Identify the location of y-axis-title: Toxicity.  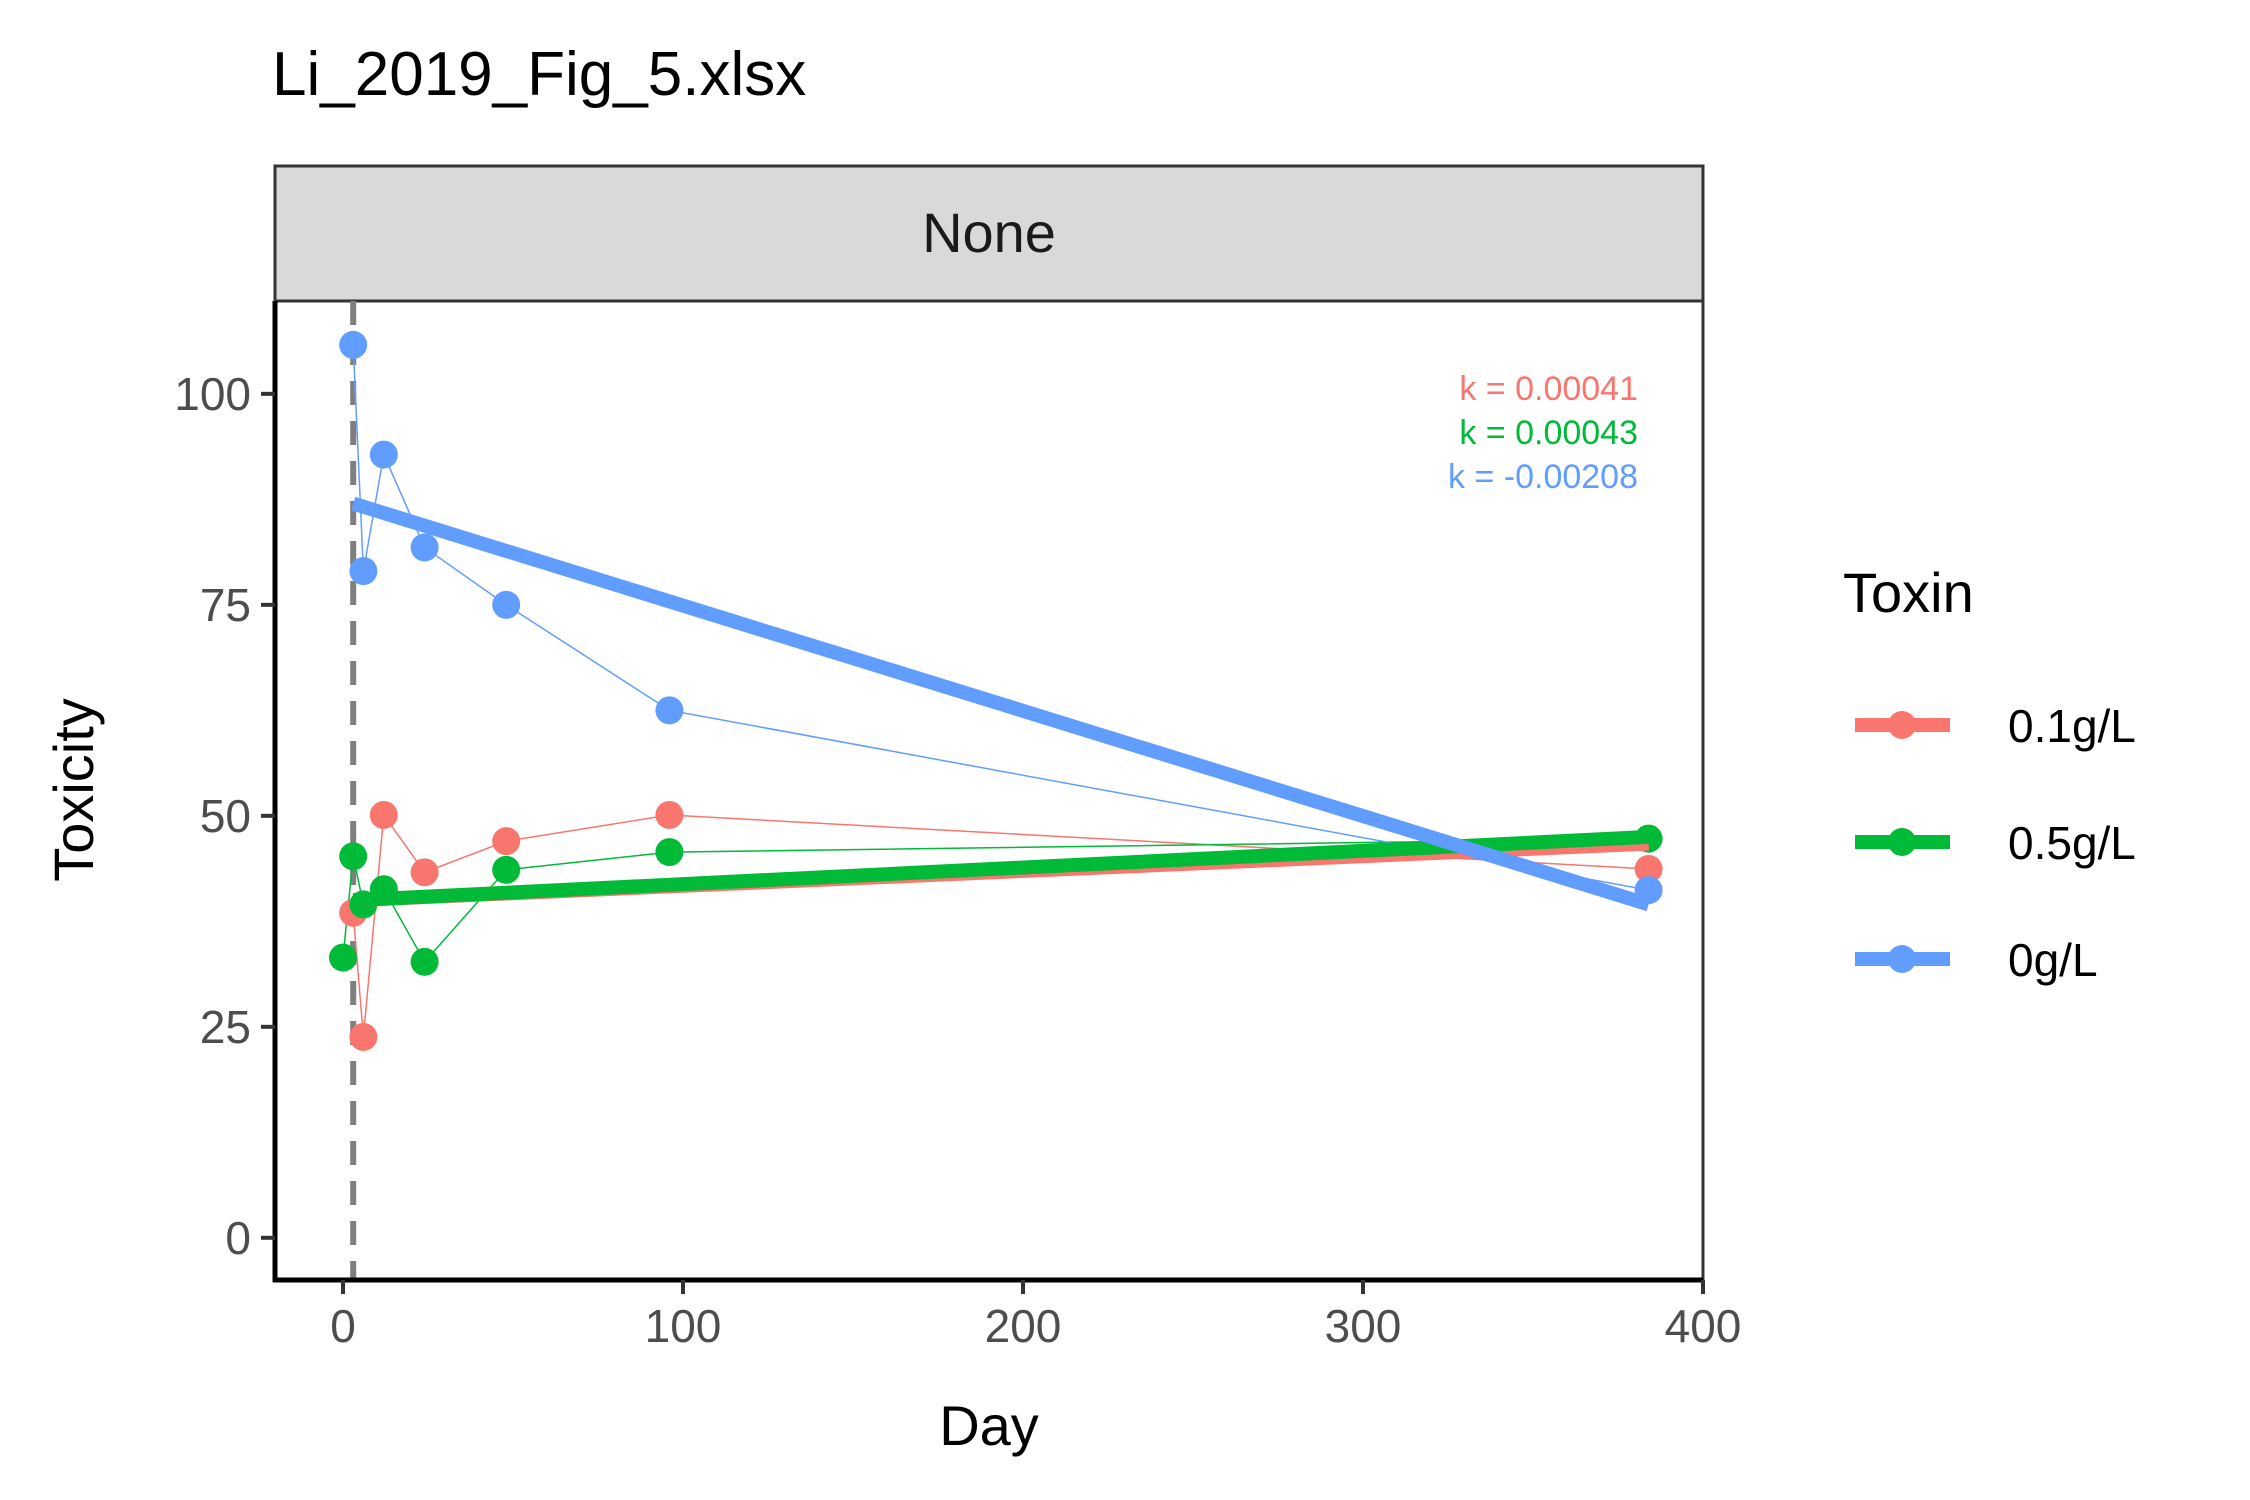
(73, 790).